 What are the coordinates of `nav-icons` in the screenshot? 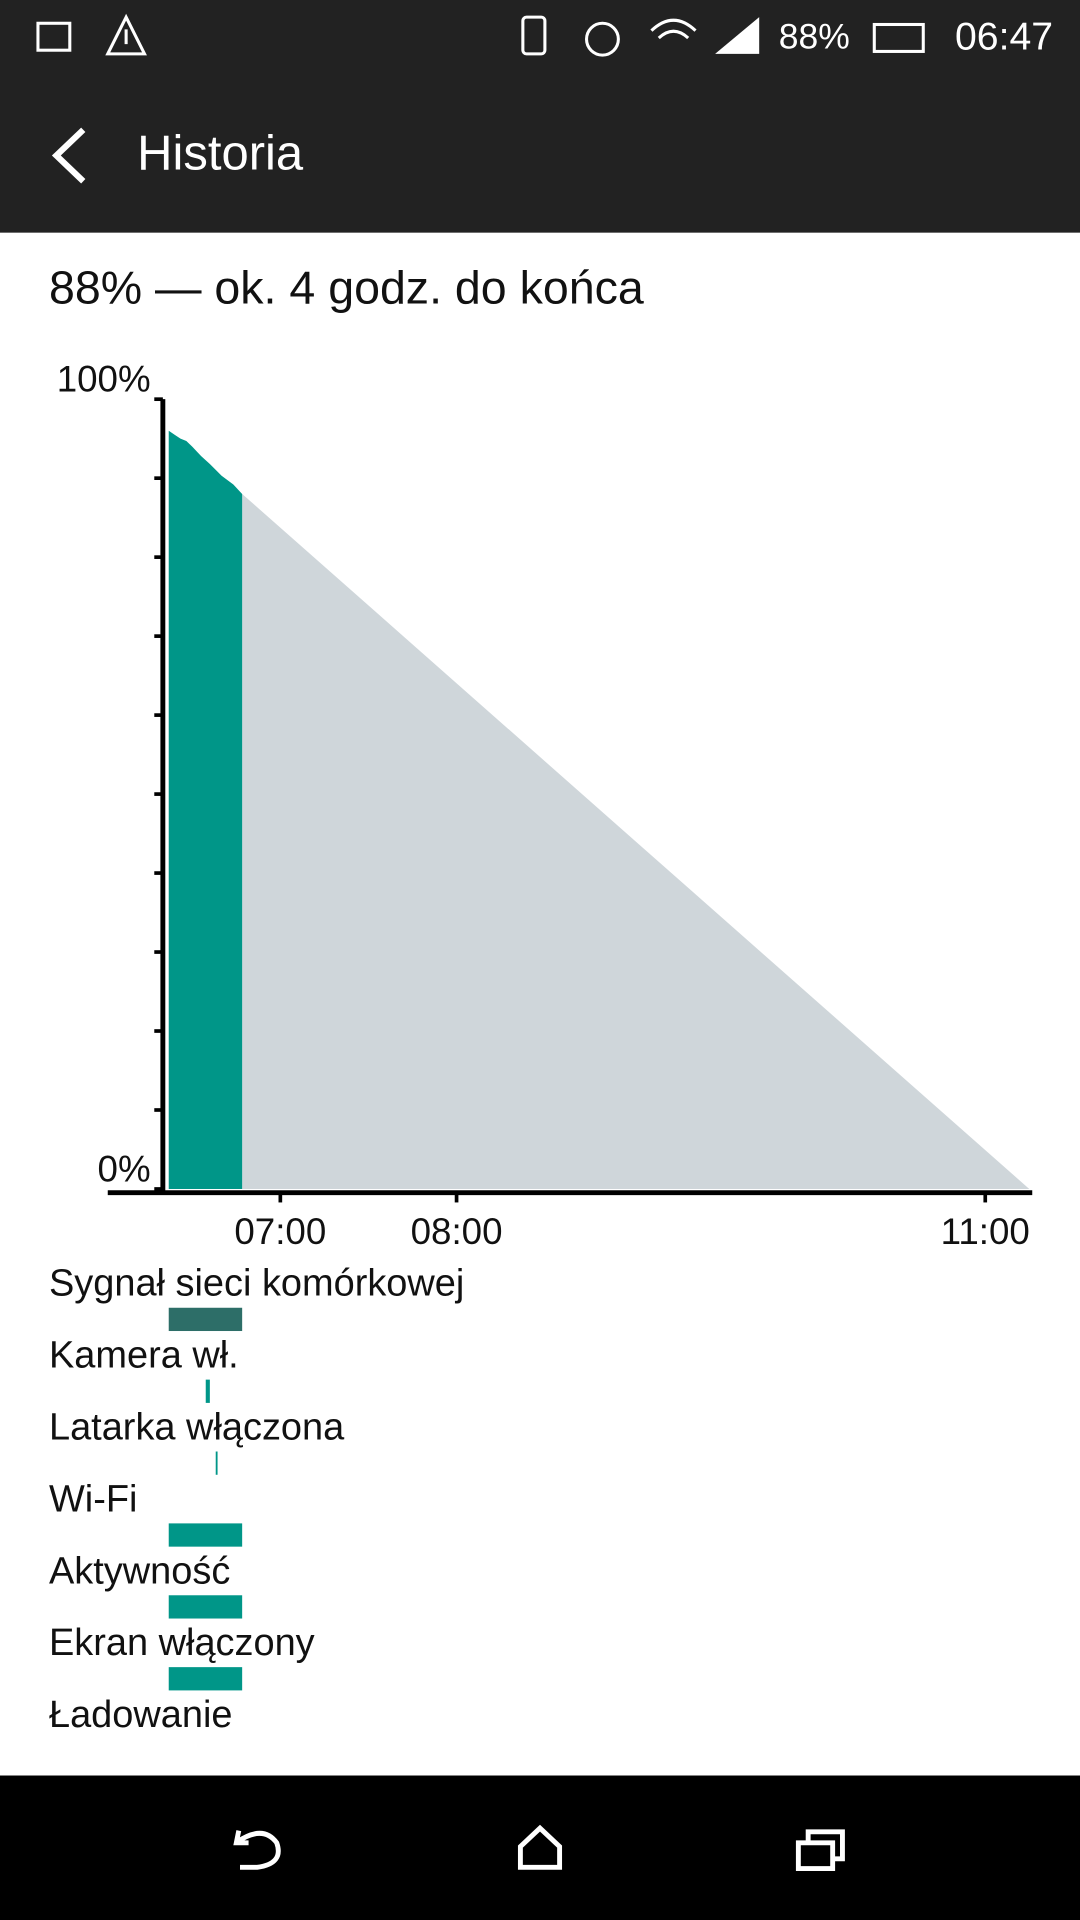 It's located at (539, 1848).